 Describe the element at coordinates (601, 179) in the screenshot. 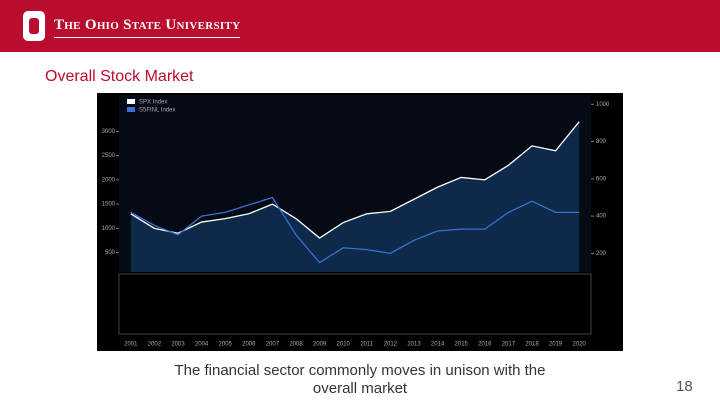

I see `y2-tick-label: 600` at that location.